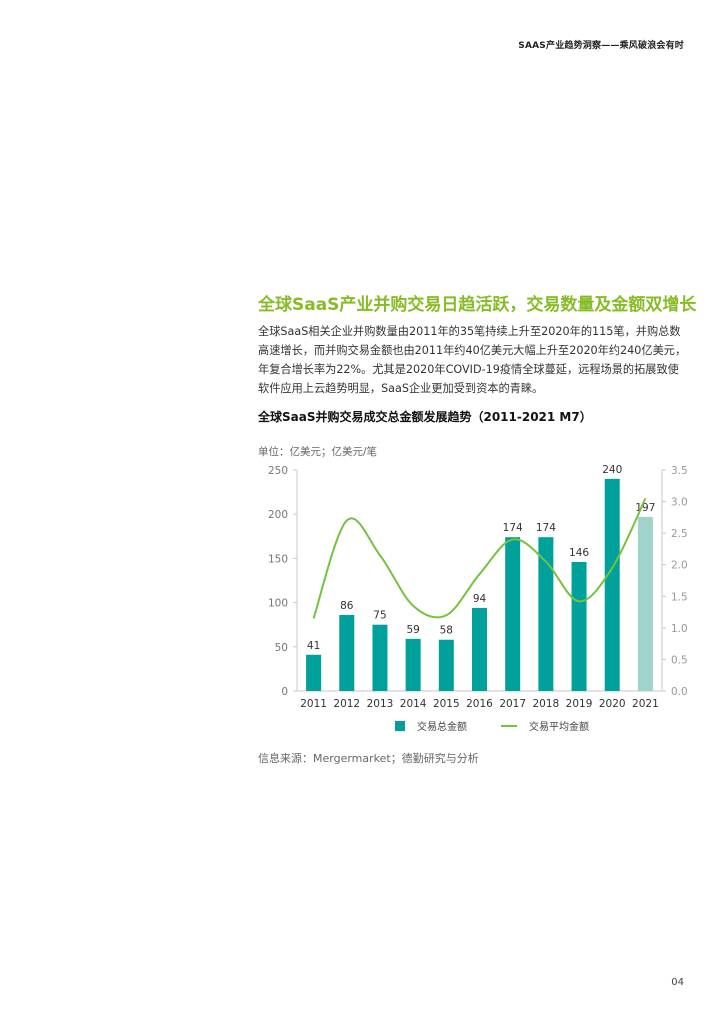  Describe the element at coordinates (278, 515) in the screenshot. I see `left-tick-label: 200` at that location.